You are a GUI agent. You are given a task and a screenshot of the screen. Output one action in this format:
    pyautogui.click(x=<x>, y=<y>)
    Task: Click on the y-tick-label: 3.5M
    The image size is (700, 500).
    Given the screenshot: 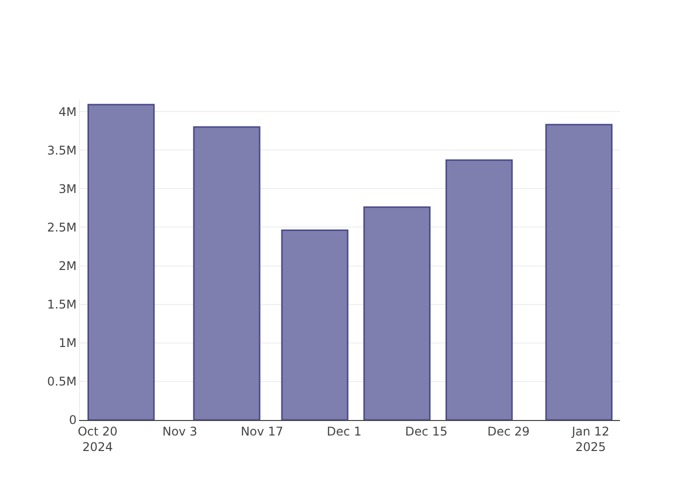 What is the action you would take?
    pyautogui.click(x=62, y=150)
    